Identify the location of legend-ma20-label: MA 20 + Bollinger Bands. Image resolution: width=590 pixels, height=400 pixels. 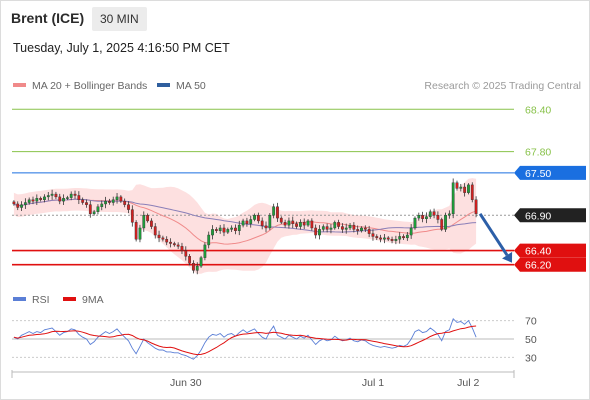
(90, 86).